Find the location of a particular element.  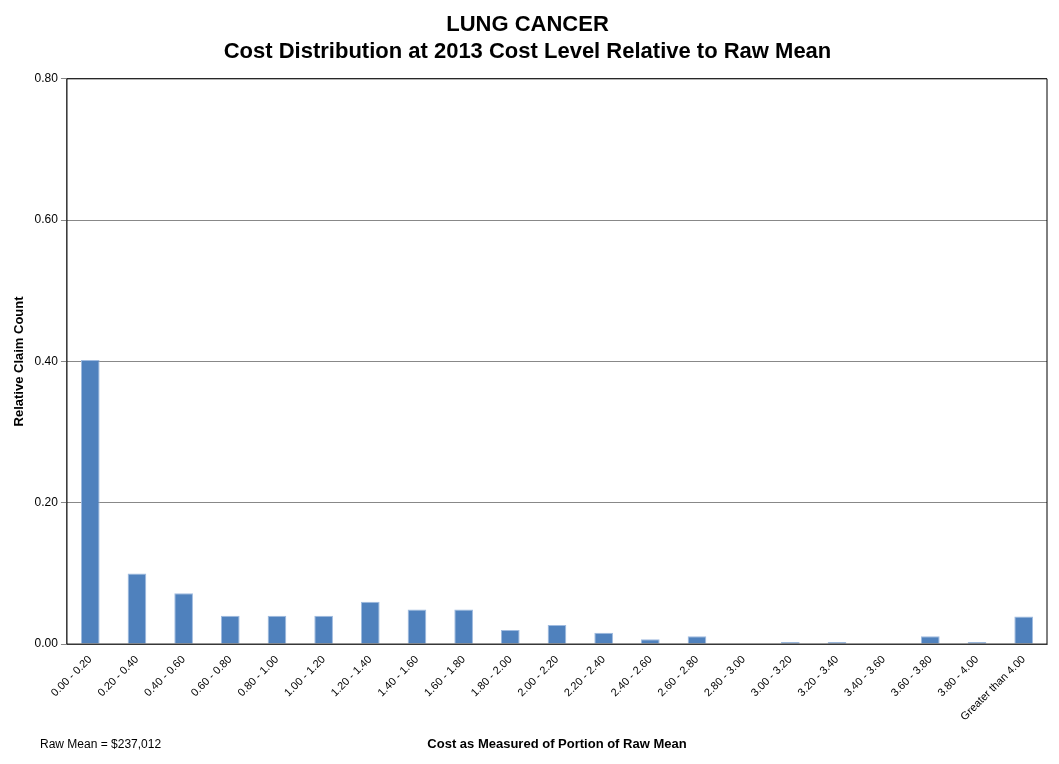

x-tick-label: 3.20 - 3.40 is located at coordinates (817, 675).